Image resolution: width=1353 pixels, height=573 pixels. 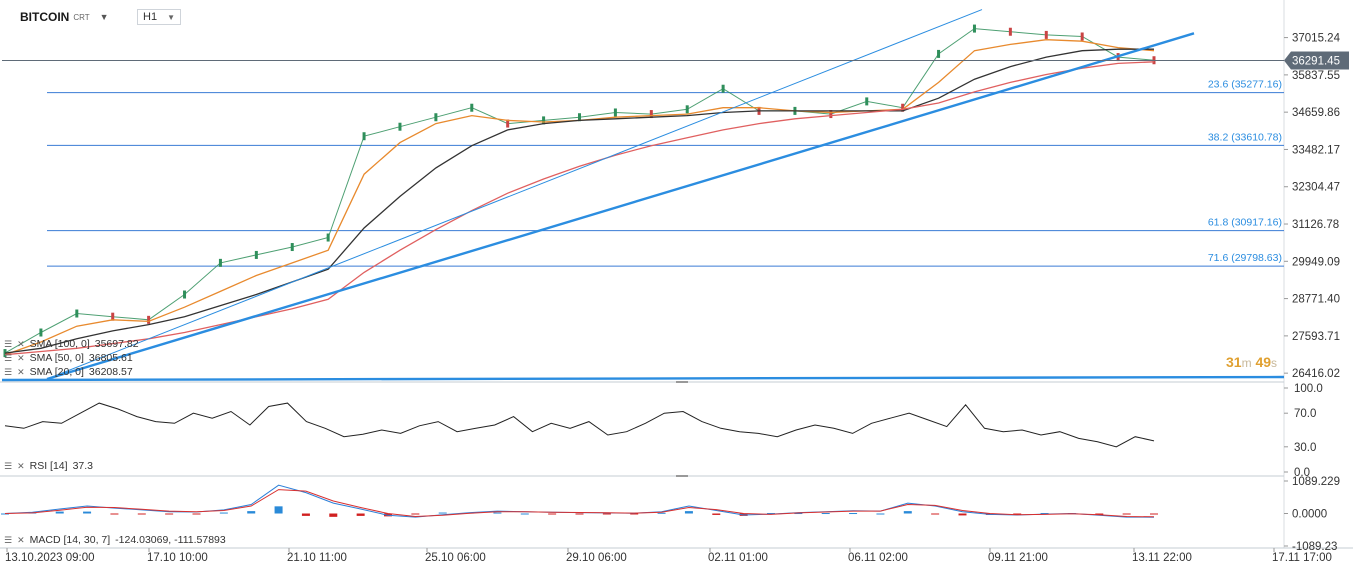 I want to click on legend-sma20-value: 36208.57, so click(x=110, y=372).